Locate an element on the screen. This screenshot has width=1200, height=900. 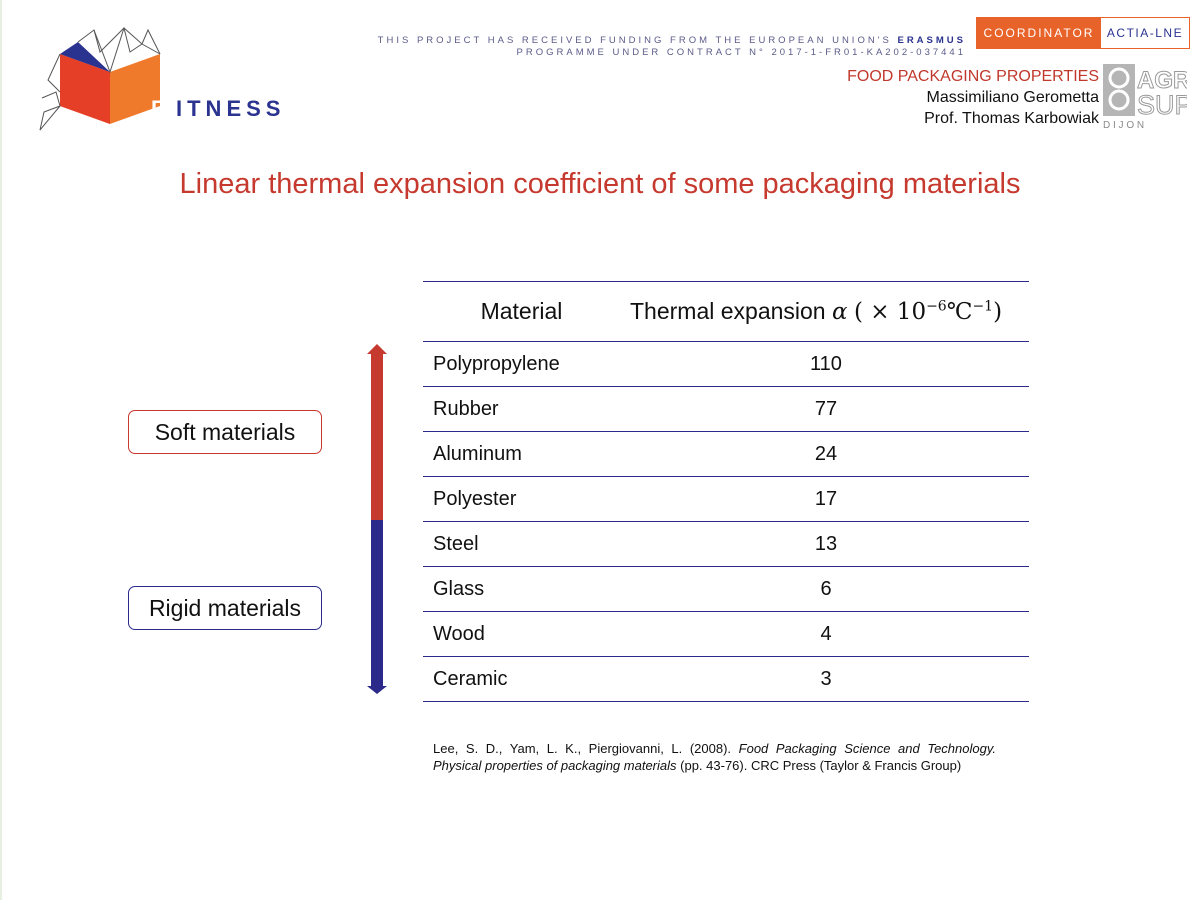
value-cell: 3 is located at coordinates (826, 678).